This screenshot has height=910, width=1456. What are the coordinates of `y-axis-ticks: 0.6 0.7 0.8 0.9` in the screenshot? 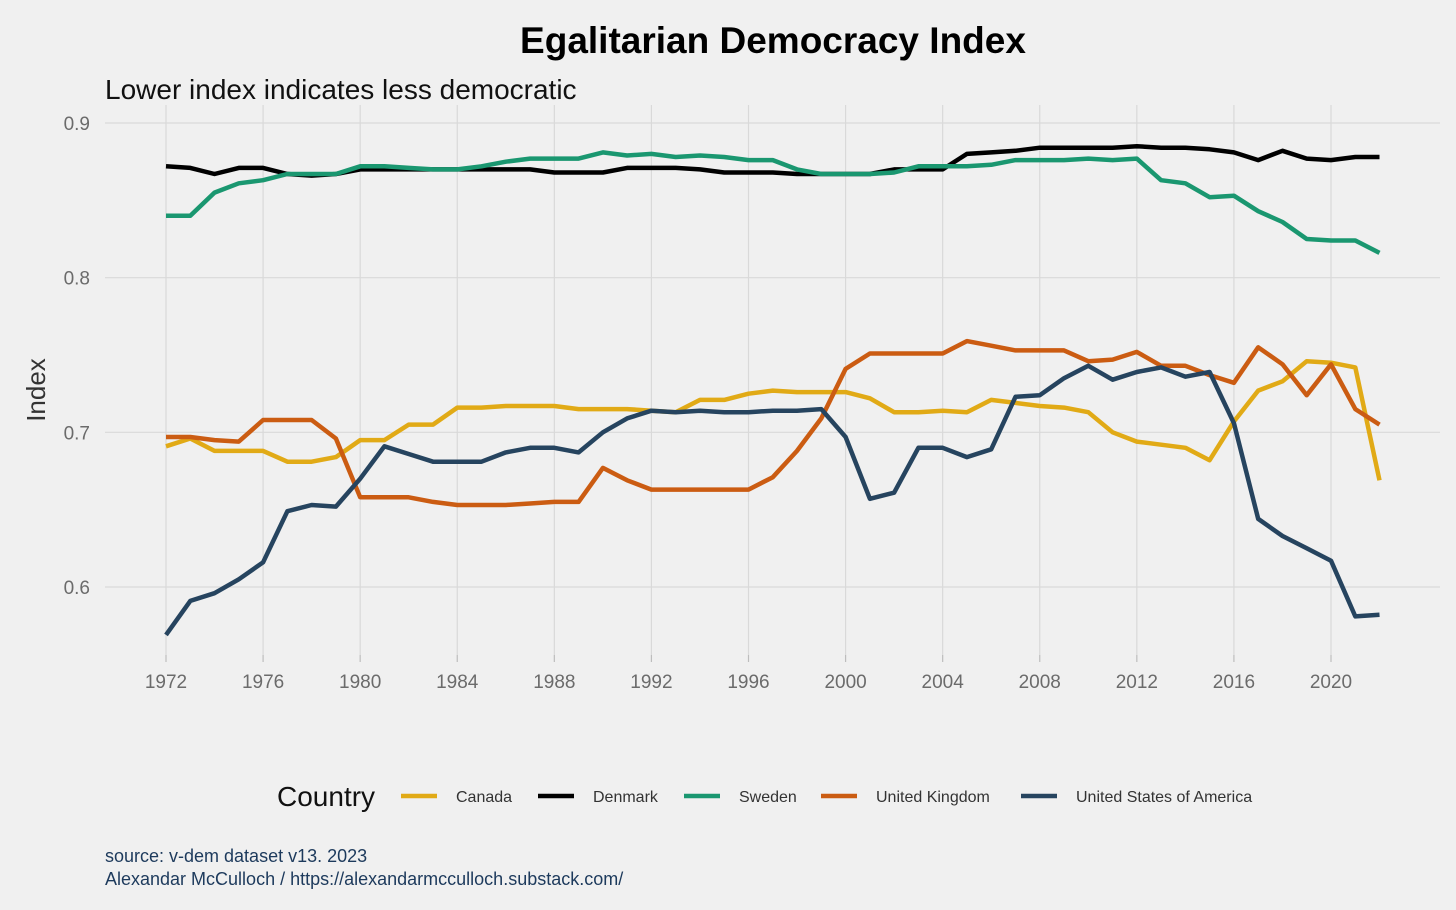 It's located at (77, 356).